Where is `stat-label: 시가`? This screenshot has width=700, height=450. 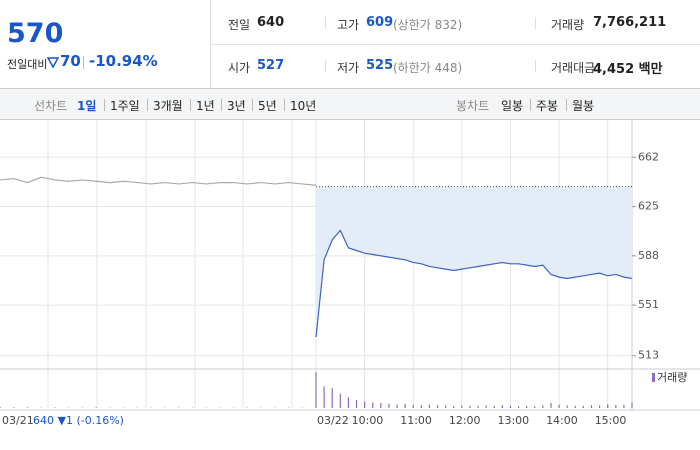 stat-label: 시가 is located at coordinates (239, 68).